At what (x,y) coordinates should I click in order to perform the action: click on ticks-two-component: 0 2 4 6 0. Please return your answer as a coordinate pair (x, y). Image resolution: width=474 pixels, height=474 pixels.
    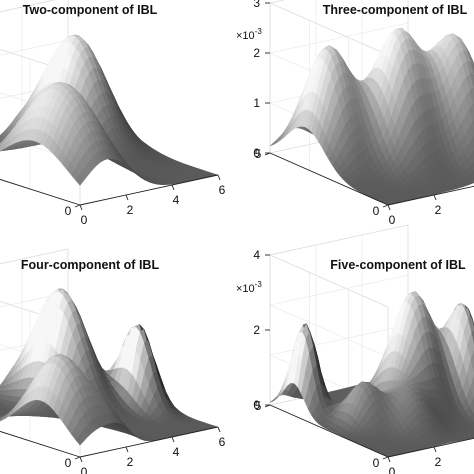
    Looking at the image, I should click on (113, 200).